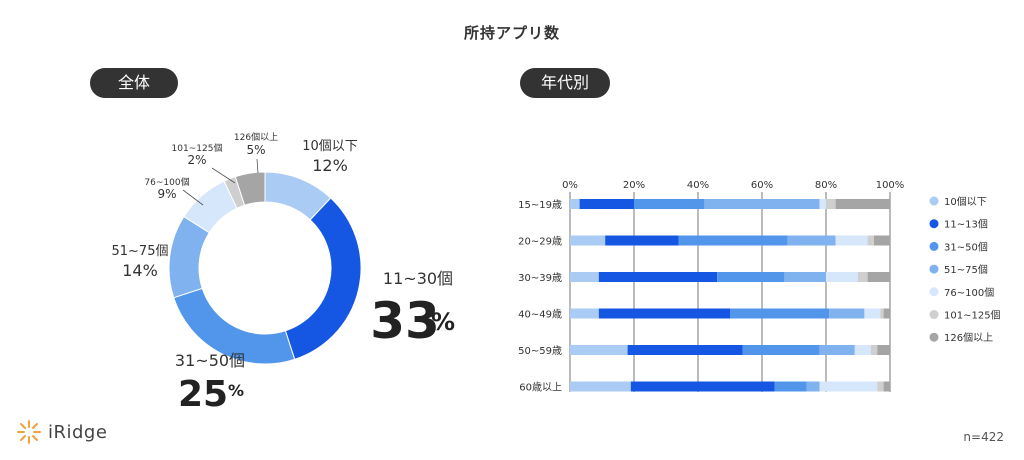  What do you see at coordinates (565, 83) in the screenshot?
I see `age-section-label: 年代別` at bounding box center [565, 83].